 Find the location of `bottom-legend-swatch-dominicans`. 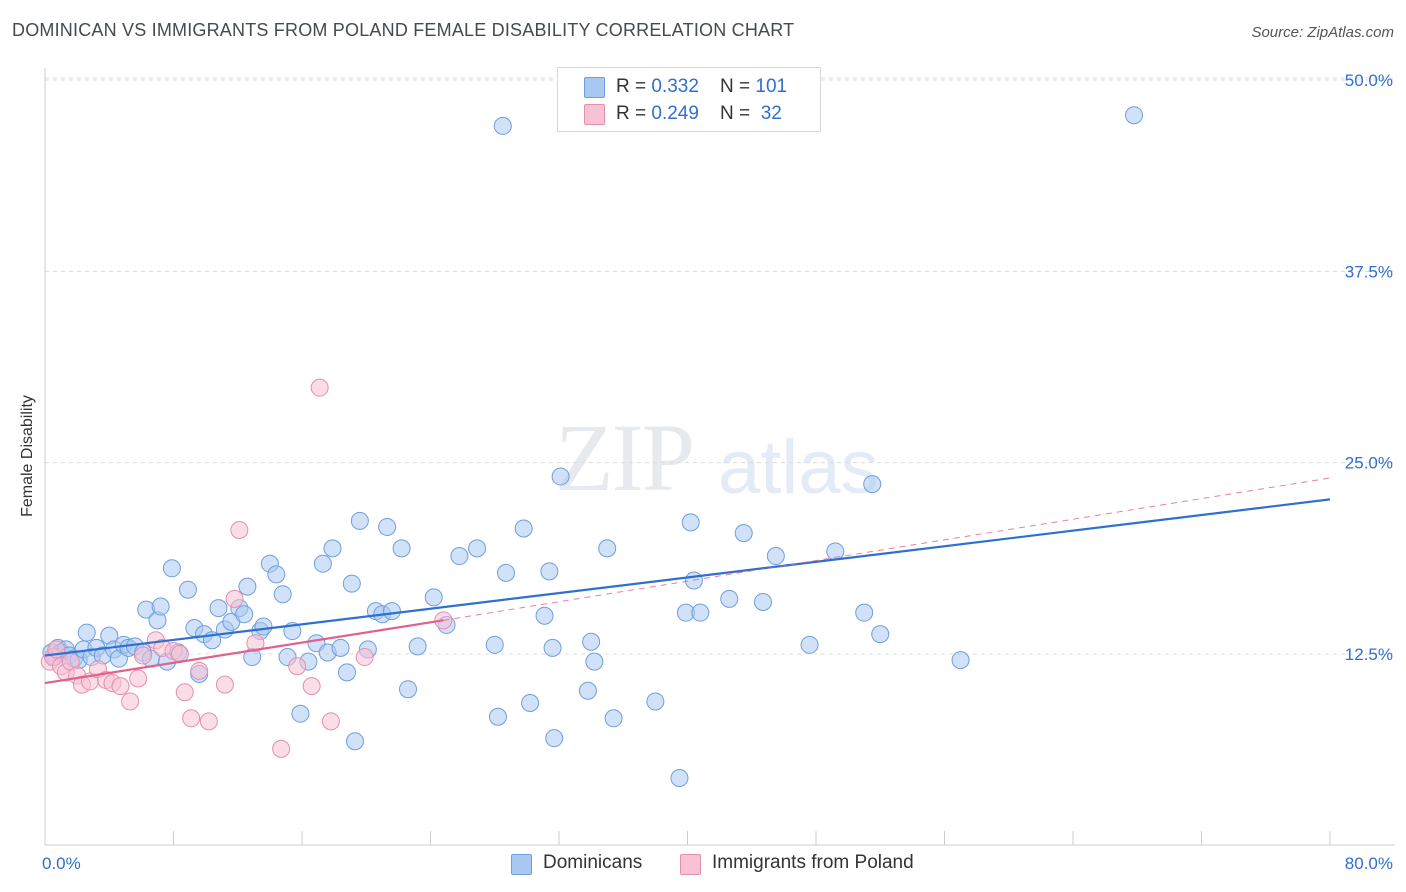

bottom-legend-swatch-dominicans is located at coordinates (521, 864).